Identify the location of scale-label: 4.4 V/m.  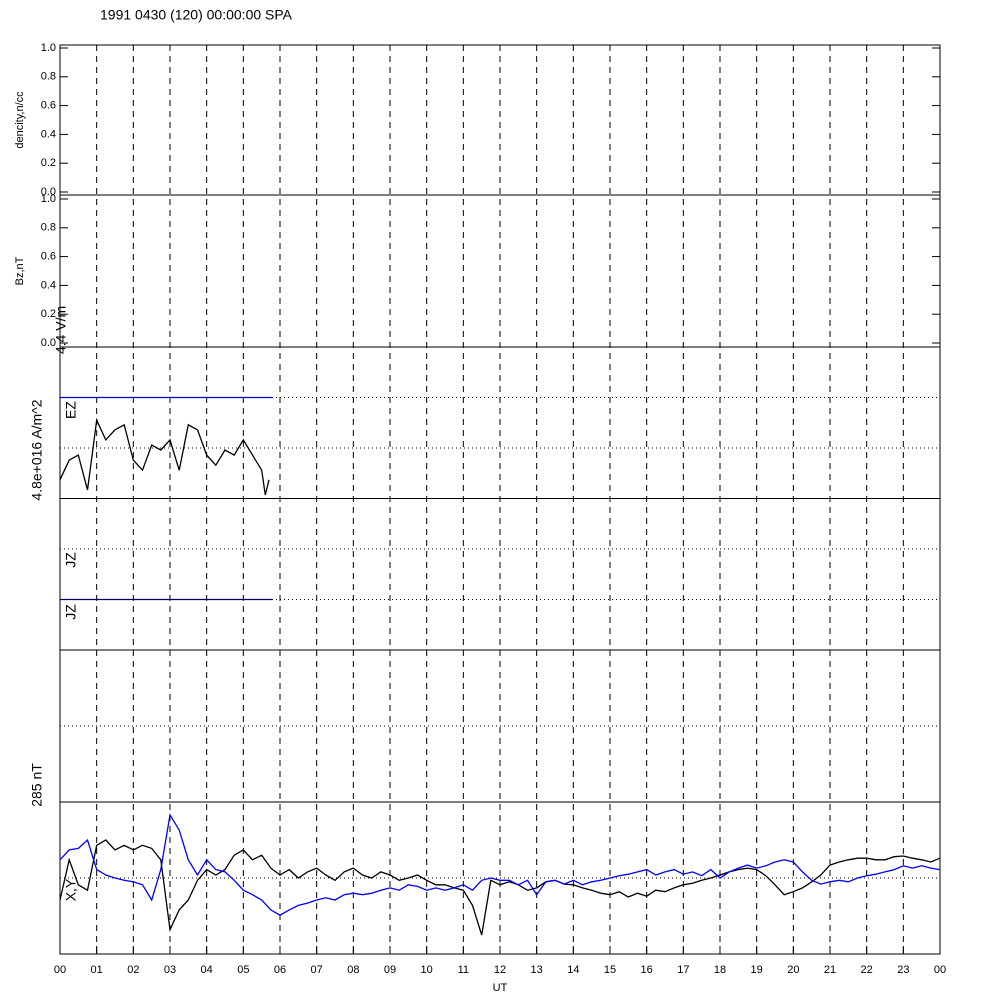
(61, 330).